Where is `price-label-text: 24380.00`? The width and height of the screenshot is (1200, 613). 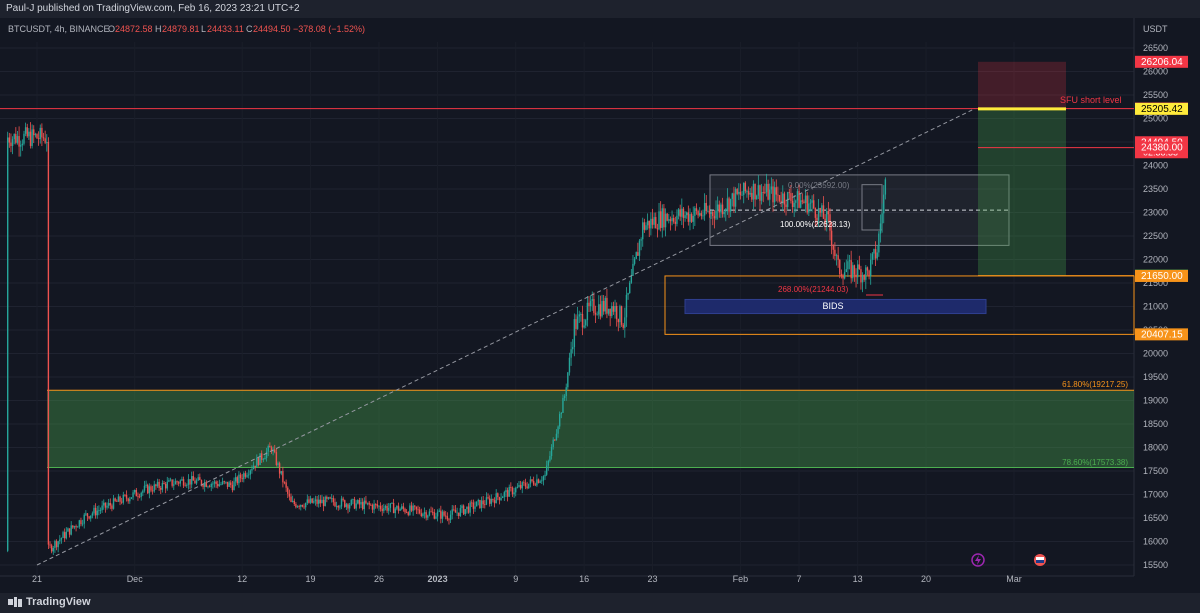
price-label-text: 24380.00 is located at coordinates (1162, 148).